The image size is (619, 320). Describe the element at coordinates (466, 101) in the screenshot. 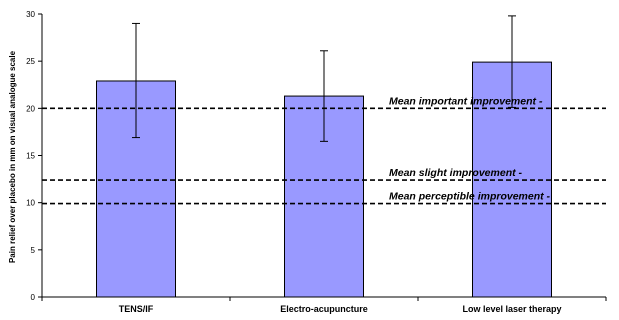

I see `reference-line-label: Mean important improvement -` at that location.